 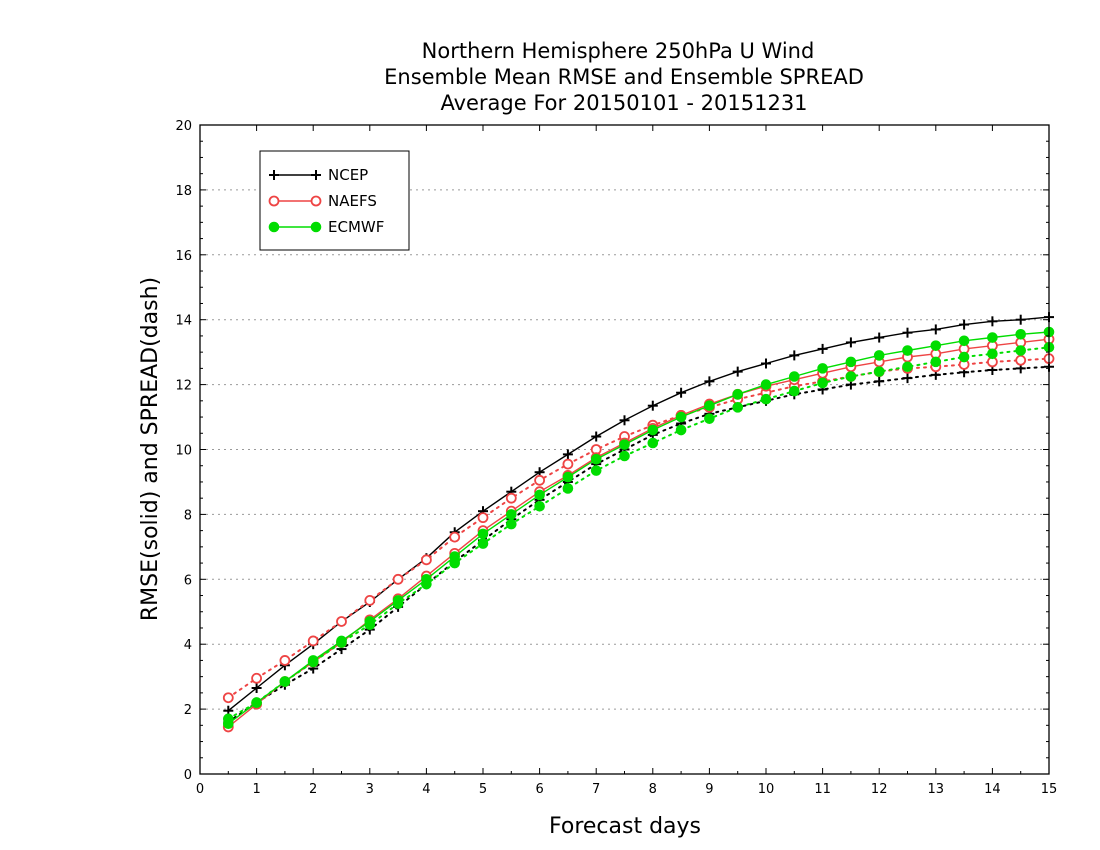 I want to click on x-tick-label: 0, so click(x=200, y=789).